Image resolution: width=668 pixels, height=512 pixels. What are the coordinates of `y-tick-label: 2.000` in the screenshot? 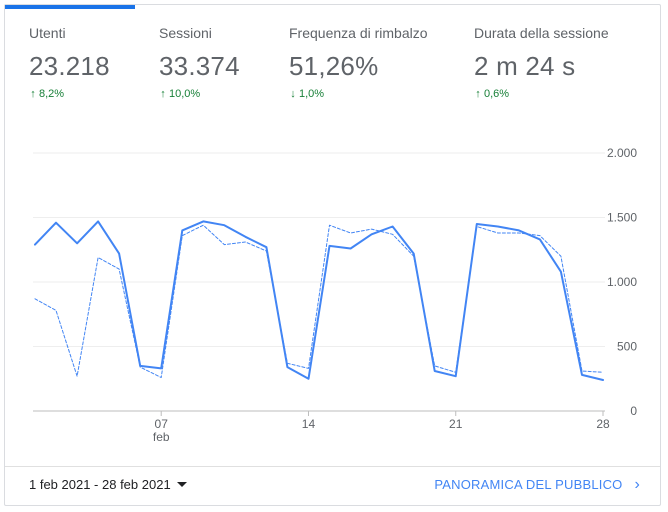 It's located at (622, 153).